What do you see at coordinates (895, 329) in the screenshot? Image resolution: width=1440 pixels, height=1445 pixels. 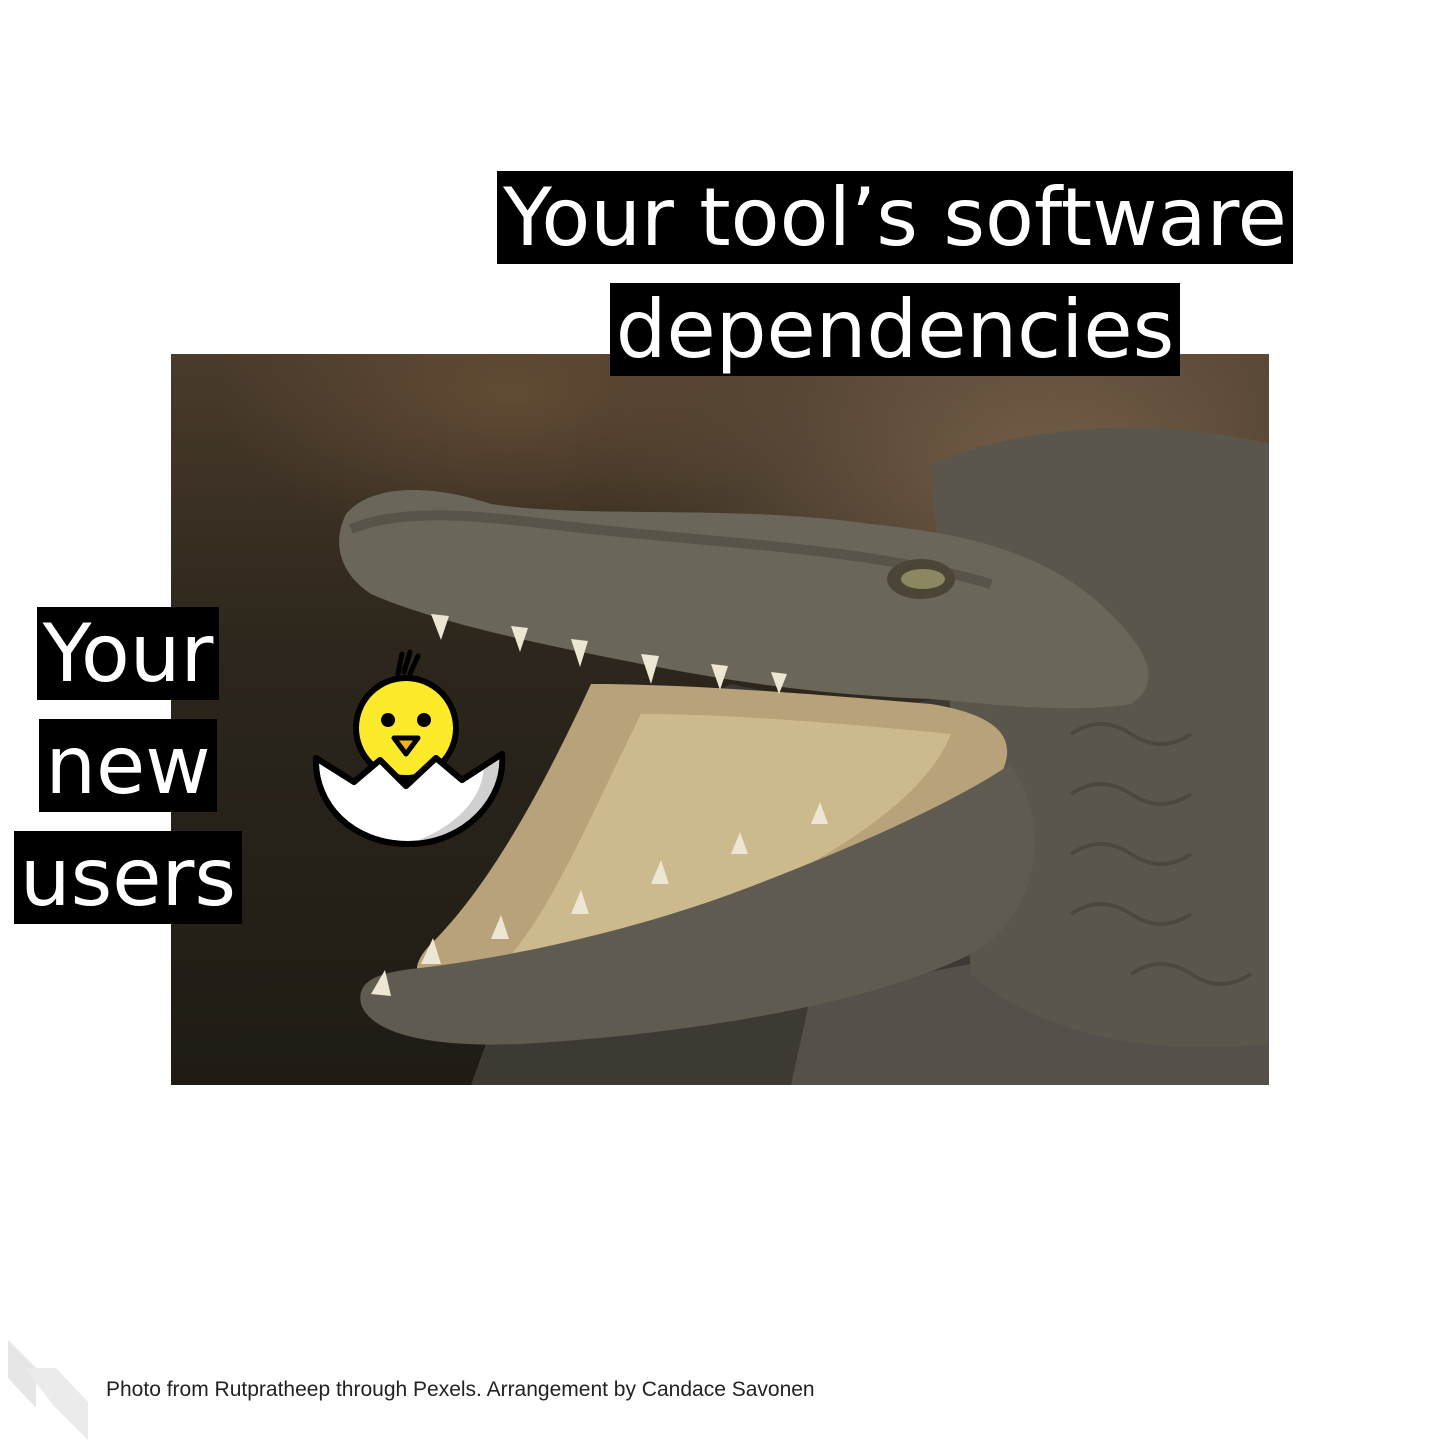 I see `dependencies-caption-line2: dependencies` at bounding box center [895, 329].